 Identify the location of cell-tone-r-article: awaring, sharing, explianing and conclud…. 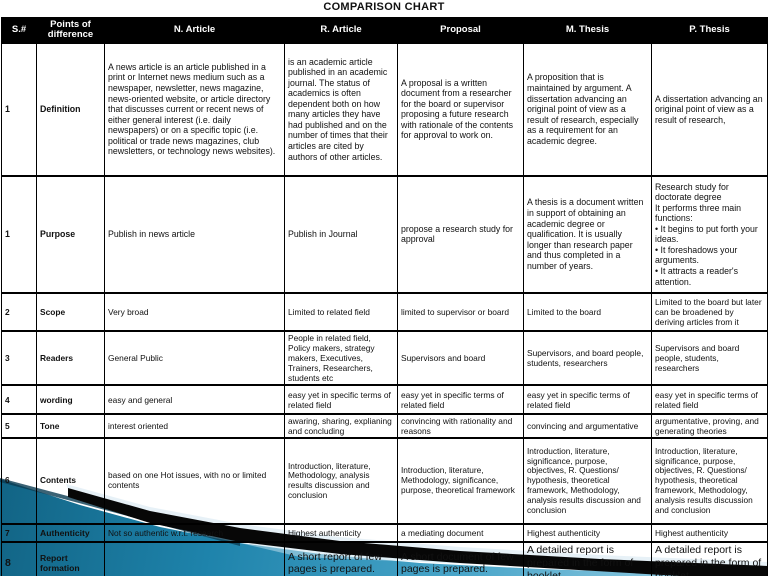
(341, 426).